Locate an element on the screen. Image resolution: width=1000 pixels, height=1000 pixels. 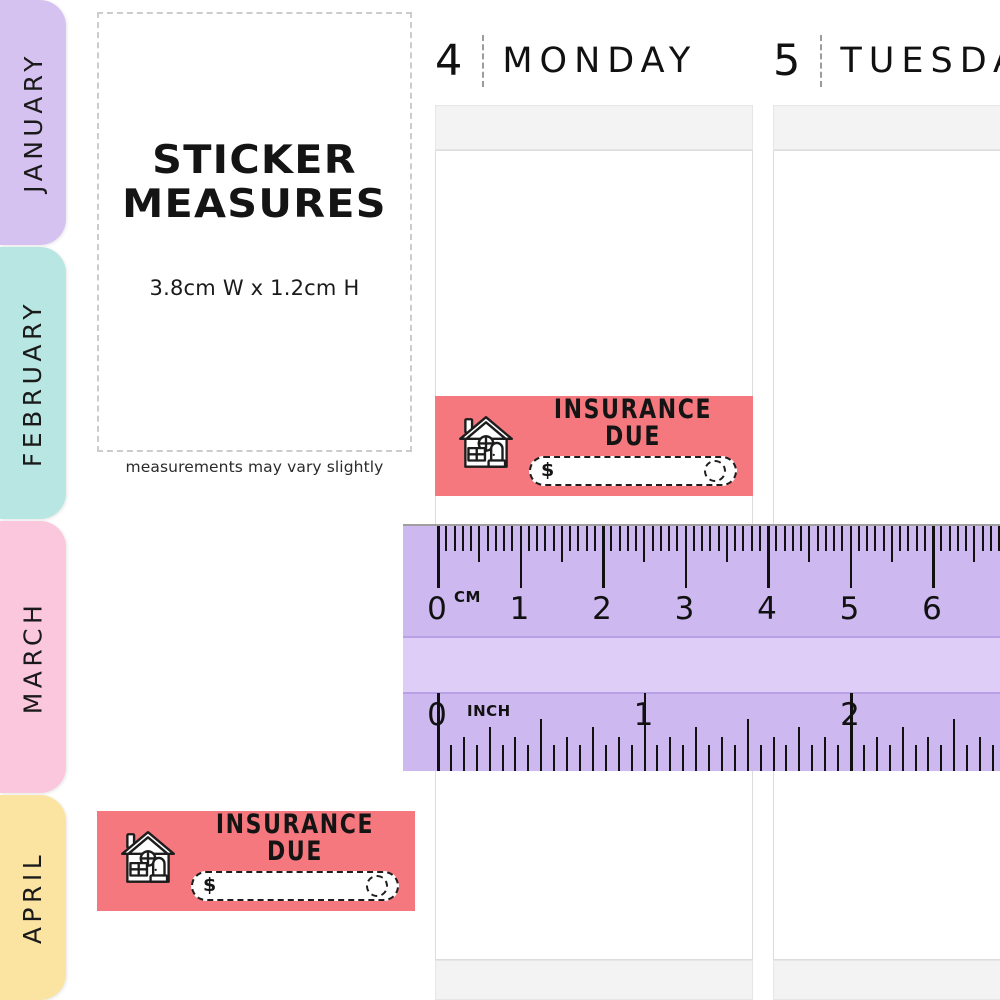
ruler-inch-major-tick is located at coordinates (438, 732).